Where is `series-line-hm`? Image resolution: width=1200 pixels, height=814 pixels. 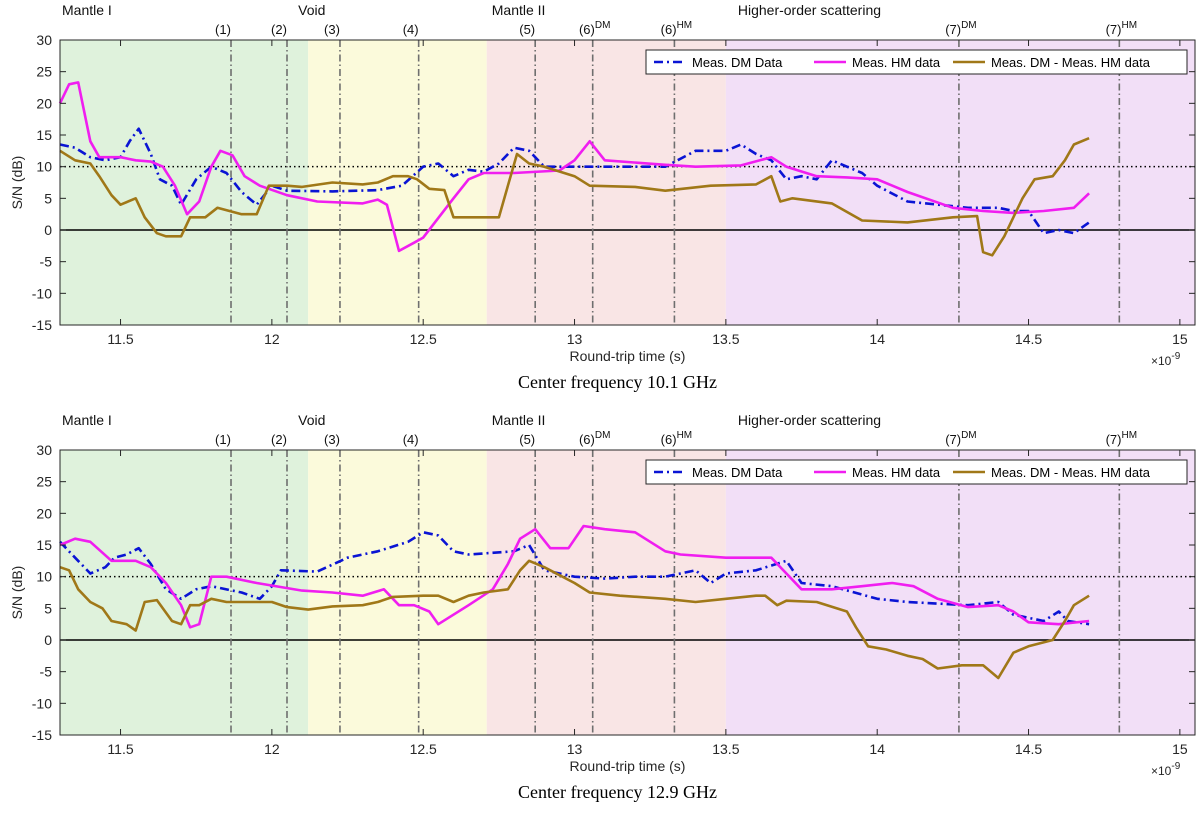 series-line-hm is located at coordinates (574, 576).